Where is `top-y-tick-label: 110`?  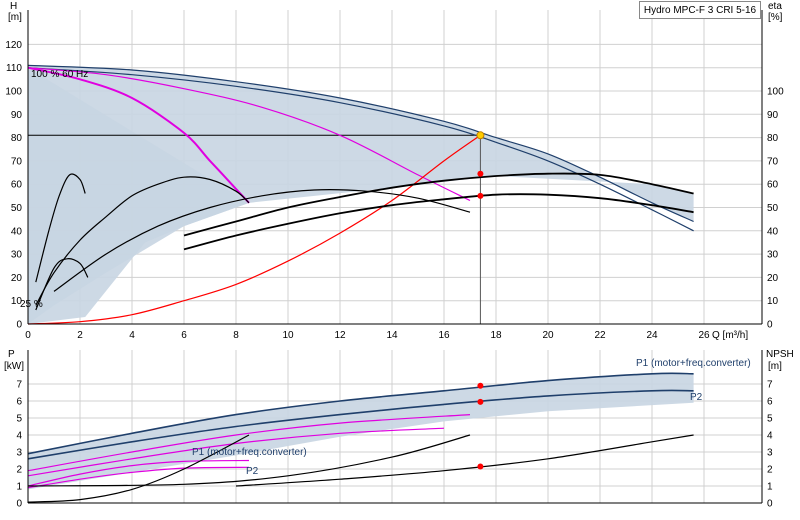
top-y-tick-label: 110 is located at coordinates (14, 68).